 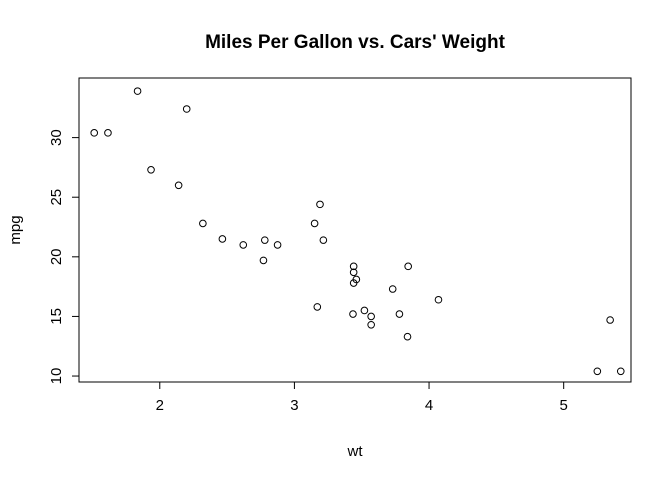 What do you see at coordinates (56, 316) in the screenshot?
I see `y-tick-label: 15` at bounding box center [56, 316].